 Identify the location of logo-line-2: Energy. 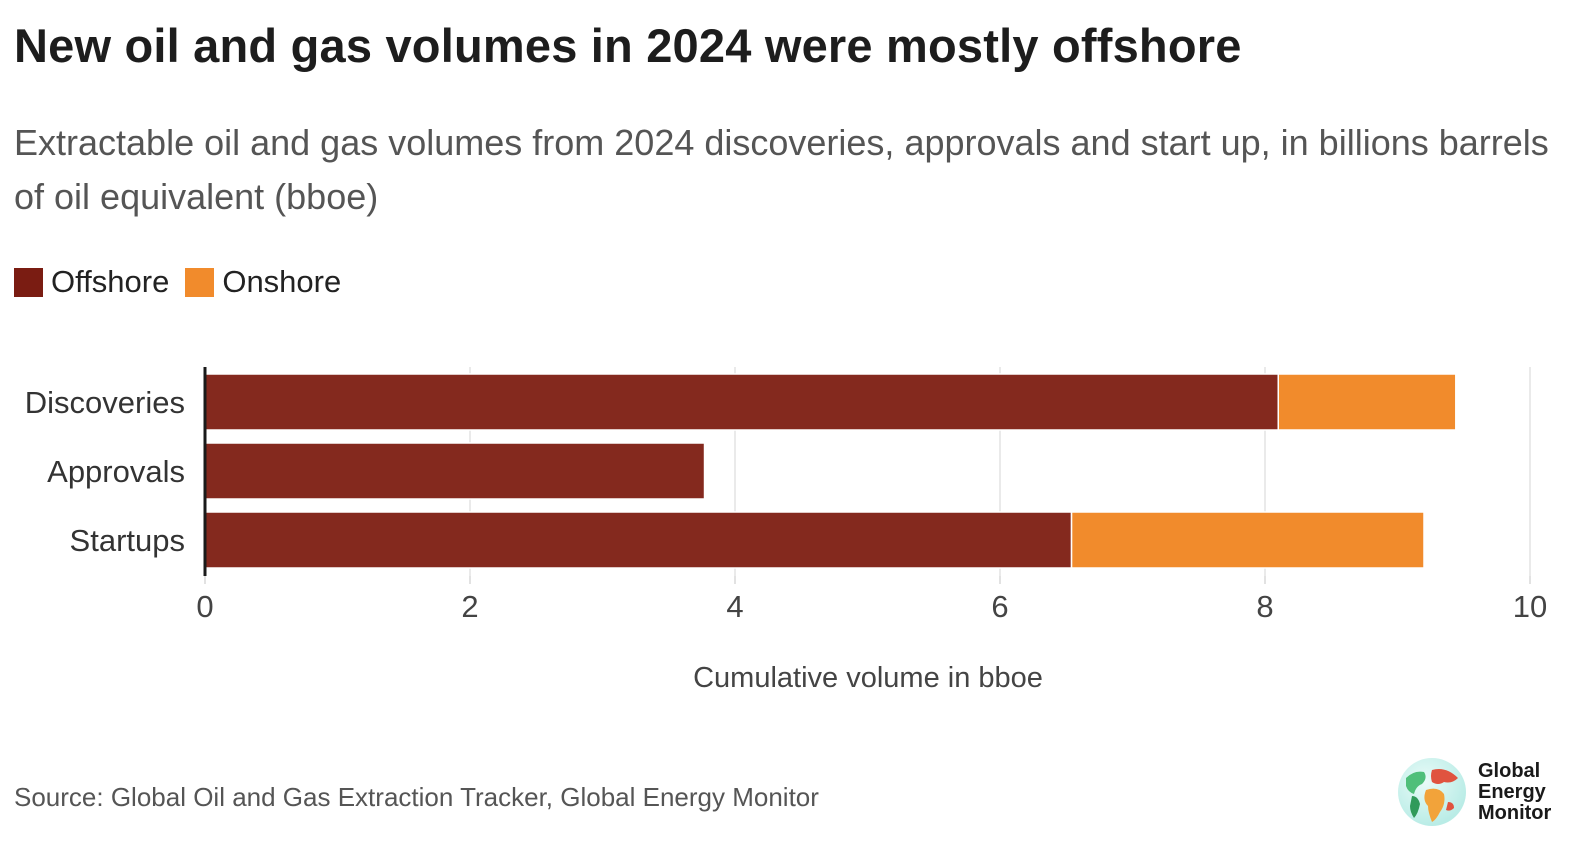
(1512, 791).